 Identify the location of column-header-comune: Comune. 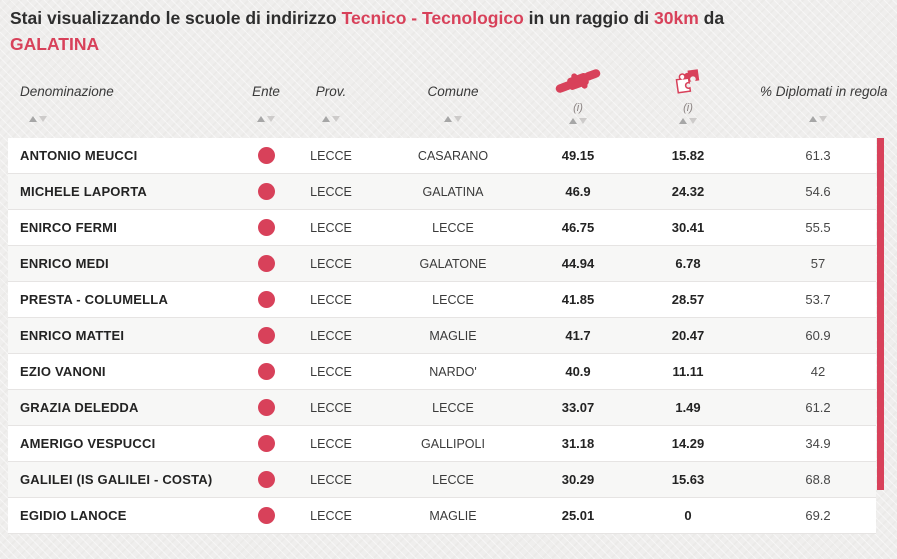
(453, 99).